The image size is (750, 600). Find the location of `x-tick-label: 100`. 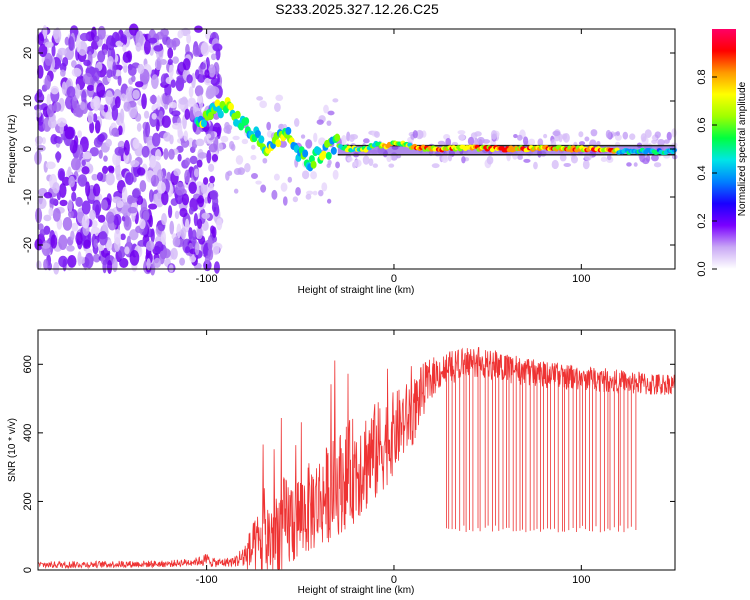

x-tick-label: 100 is located at coordinates (581, 580).